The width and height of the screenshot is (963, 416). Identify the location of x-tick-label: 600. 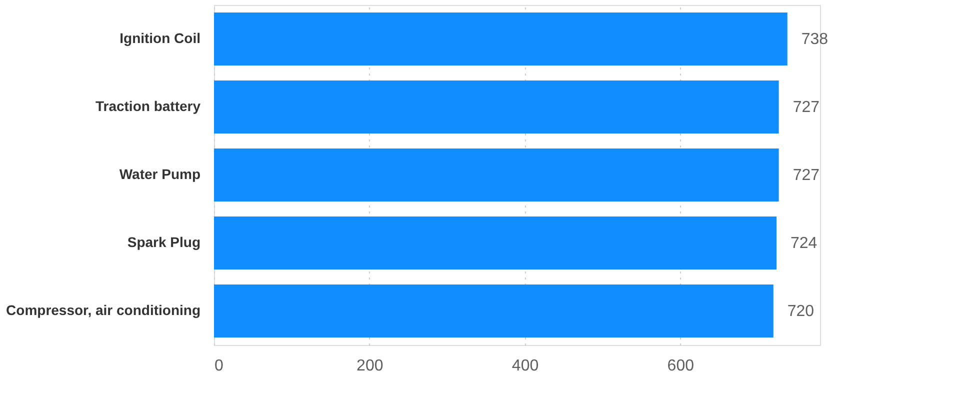
(680, 366).